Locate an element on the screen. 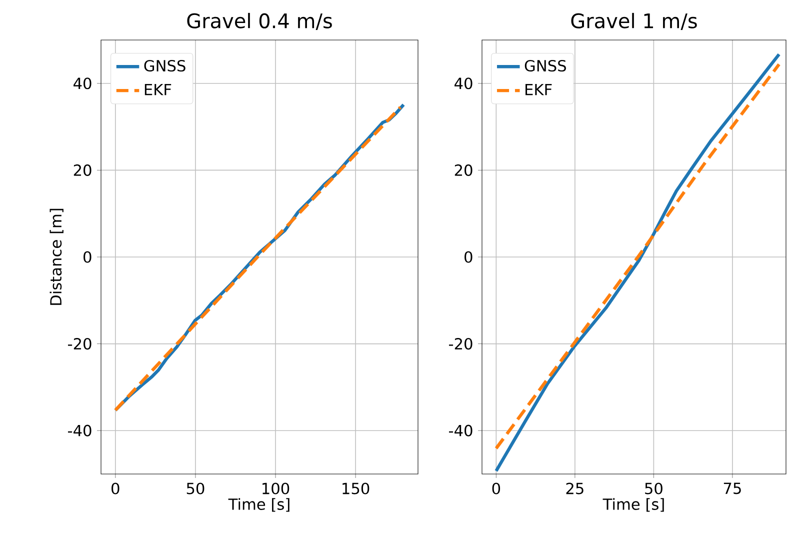 This screenshot has height=543, width=790. chart-title: Gravel 0.4 m/s is located at coordinates (259, 21).